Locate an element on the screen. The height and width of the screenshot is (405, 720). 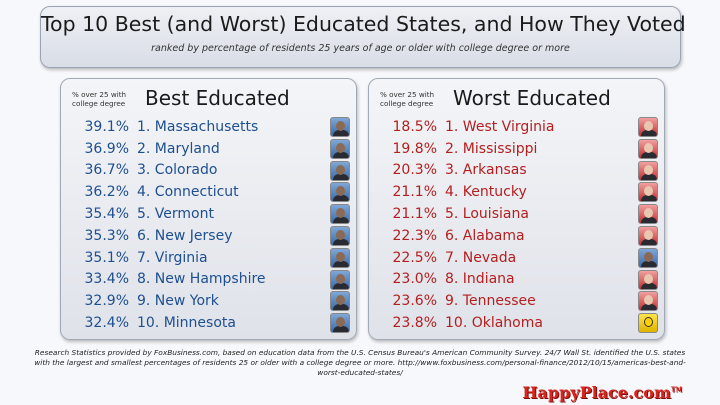
state-name: 3. Arkansas is located at coordinates (486, 170).